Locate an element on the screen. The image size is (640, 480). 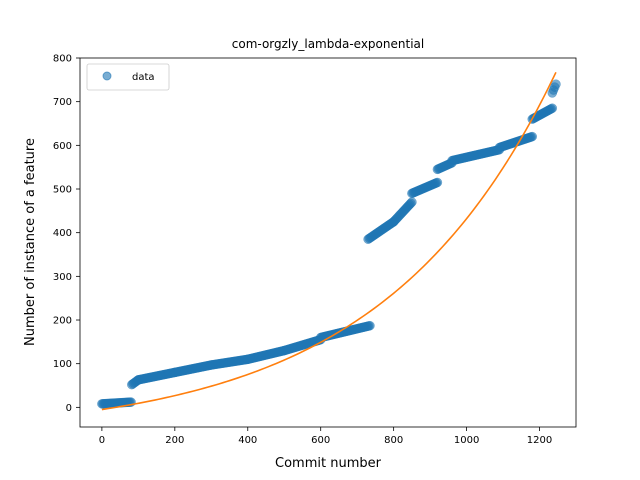
legend-label-data: data is located at coordinates (143, 77).